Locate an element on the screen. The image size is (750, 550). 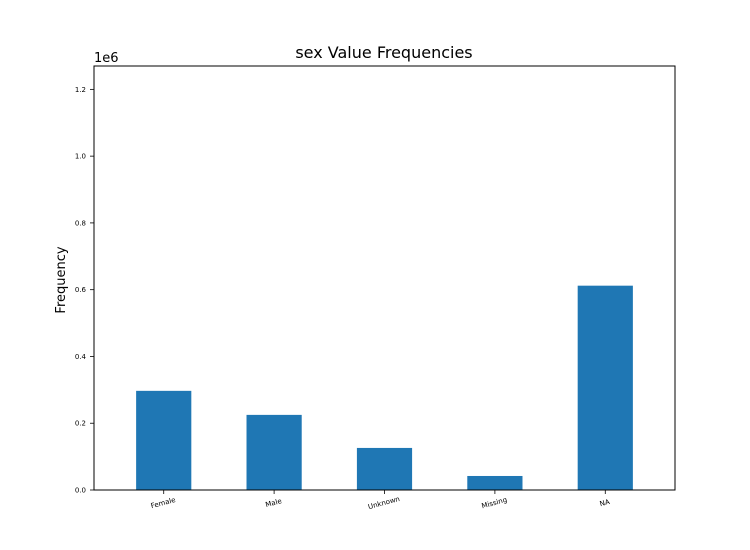
bar-na is located at coordinates (605, 387).